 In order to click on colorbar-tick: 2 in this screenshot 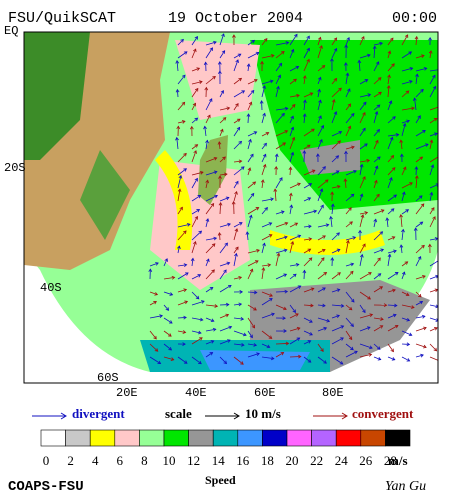, I will do `click(70, 460)`.